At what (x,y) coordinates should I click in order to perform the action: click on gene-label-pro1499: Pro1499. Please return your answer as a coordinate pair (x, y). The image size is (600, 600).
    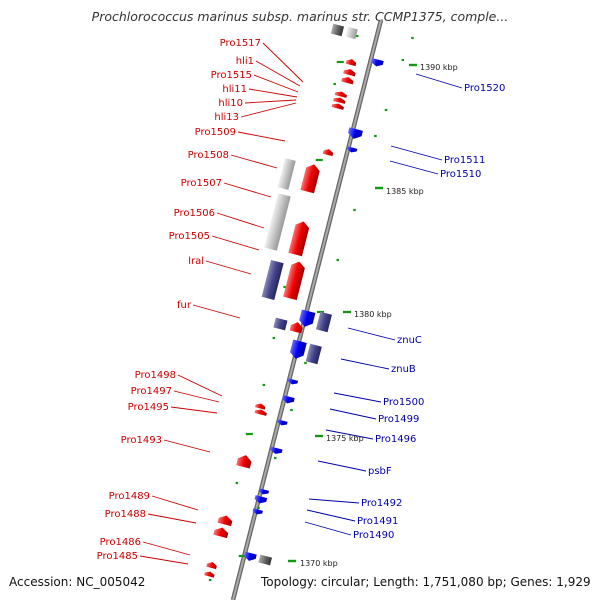
    Looking at the image, I should click on (398, 419).